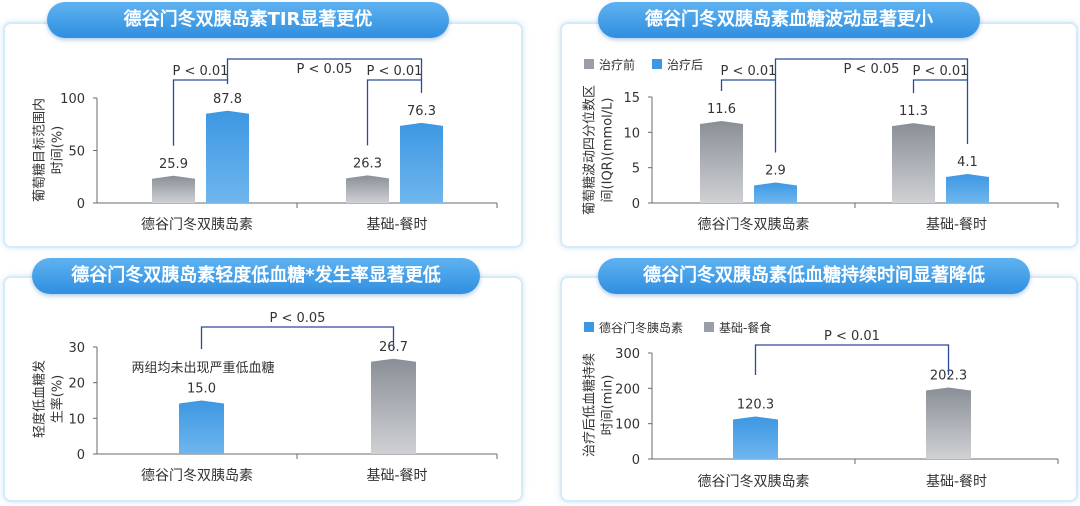 This screenshot has width=1080, height=506. Describe the element at coordinates (58, 150) in the screenshot. I see `y-axis-label: 时间(%)` at that location.